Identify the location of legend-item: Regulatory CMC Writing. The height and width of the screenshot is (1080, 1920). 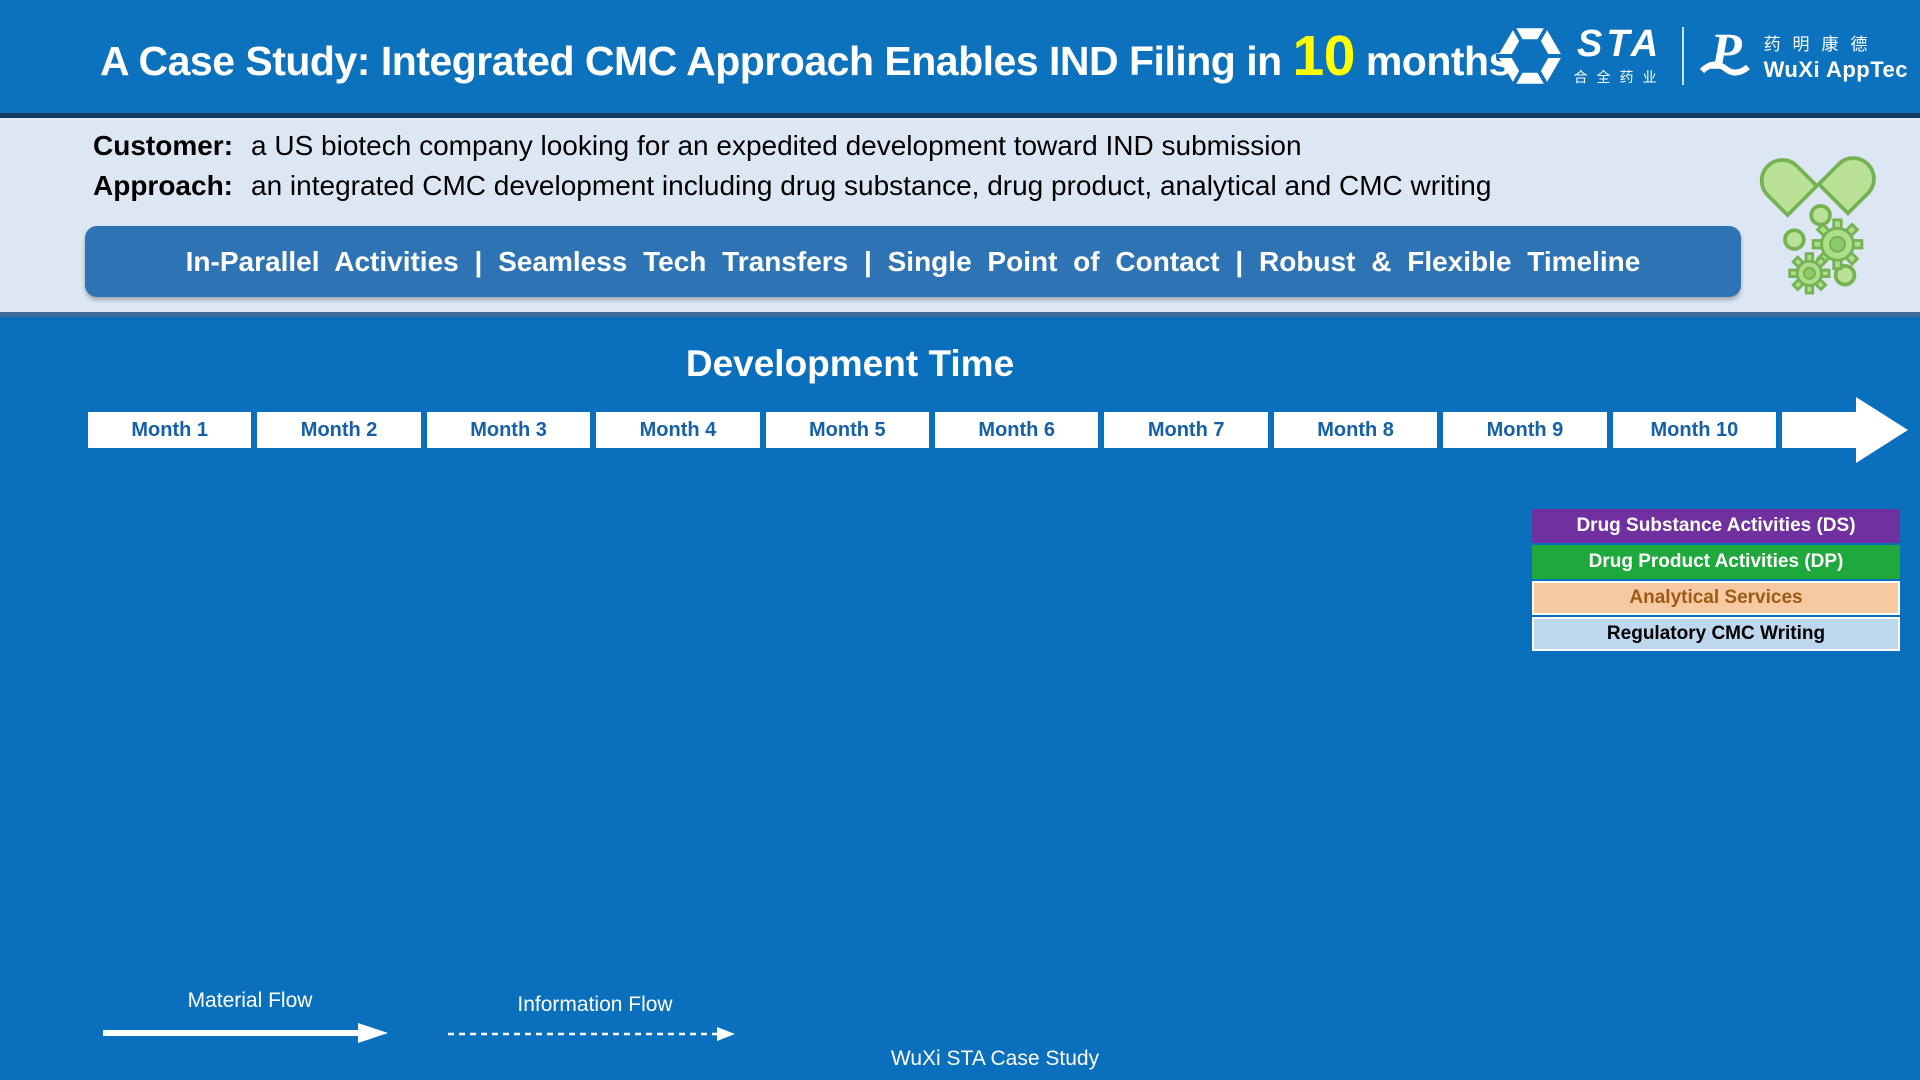
(1716, 634).